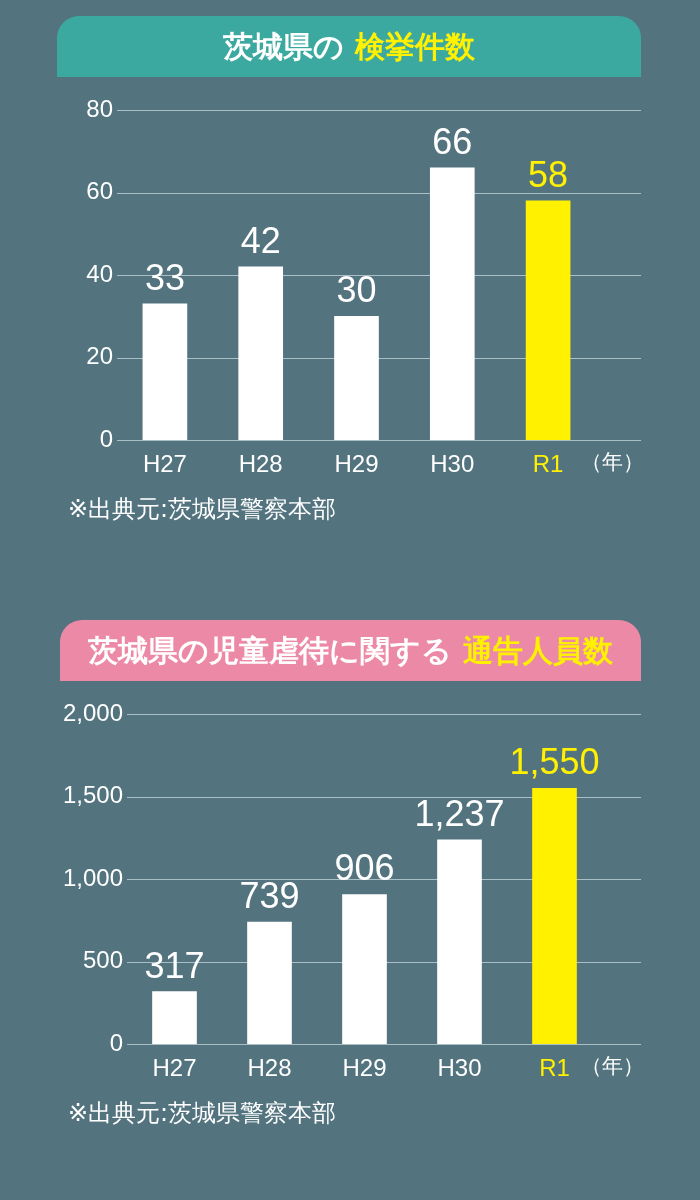 This screenshot has width=700, height=1200. What do you see at coordinates (92, 877) in the screenshot?
I see `y-tick-label: 1,000` at bounding box center [92, 877].